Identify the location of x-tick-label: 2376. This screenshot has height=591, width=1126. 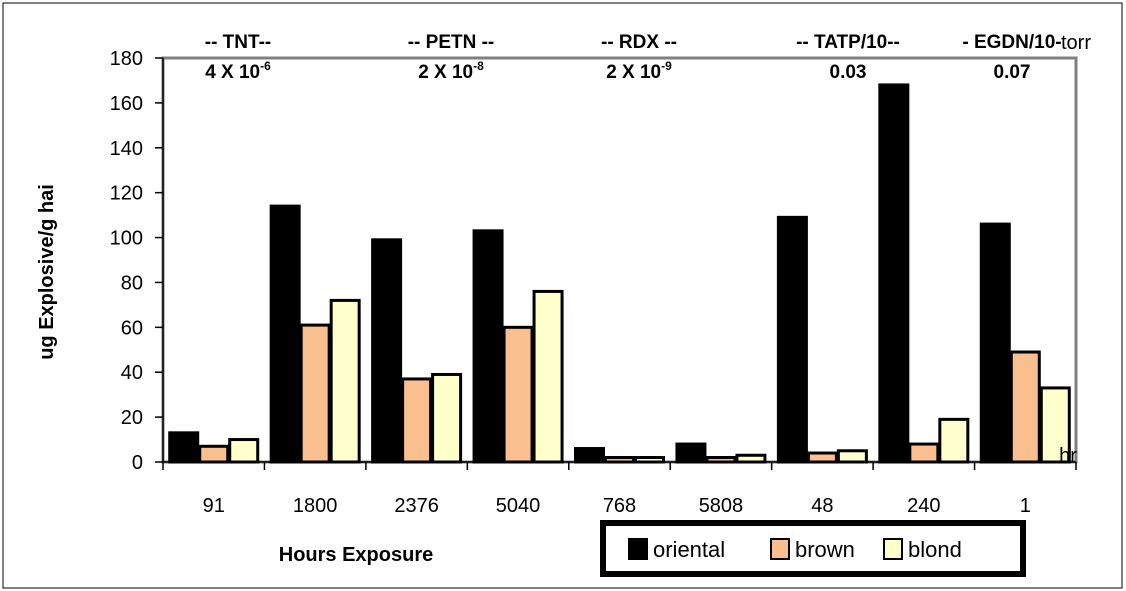
(416, 506).